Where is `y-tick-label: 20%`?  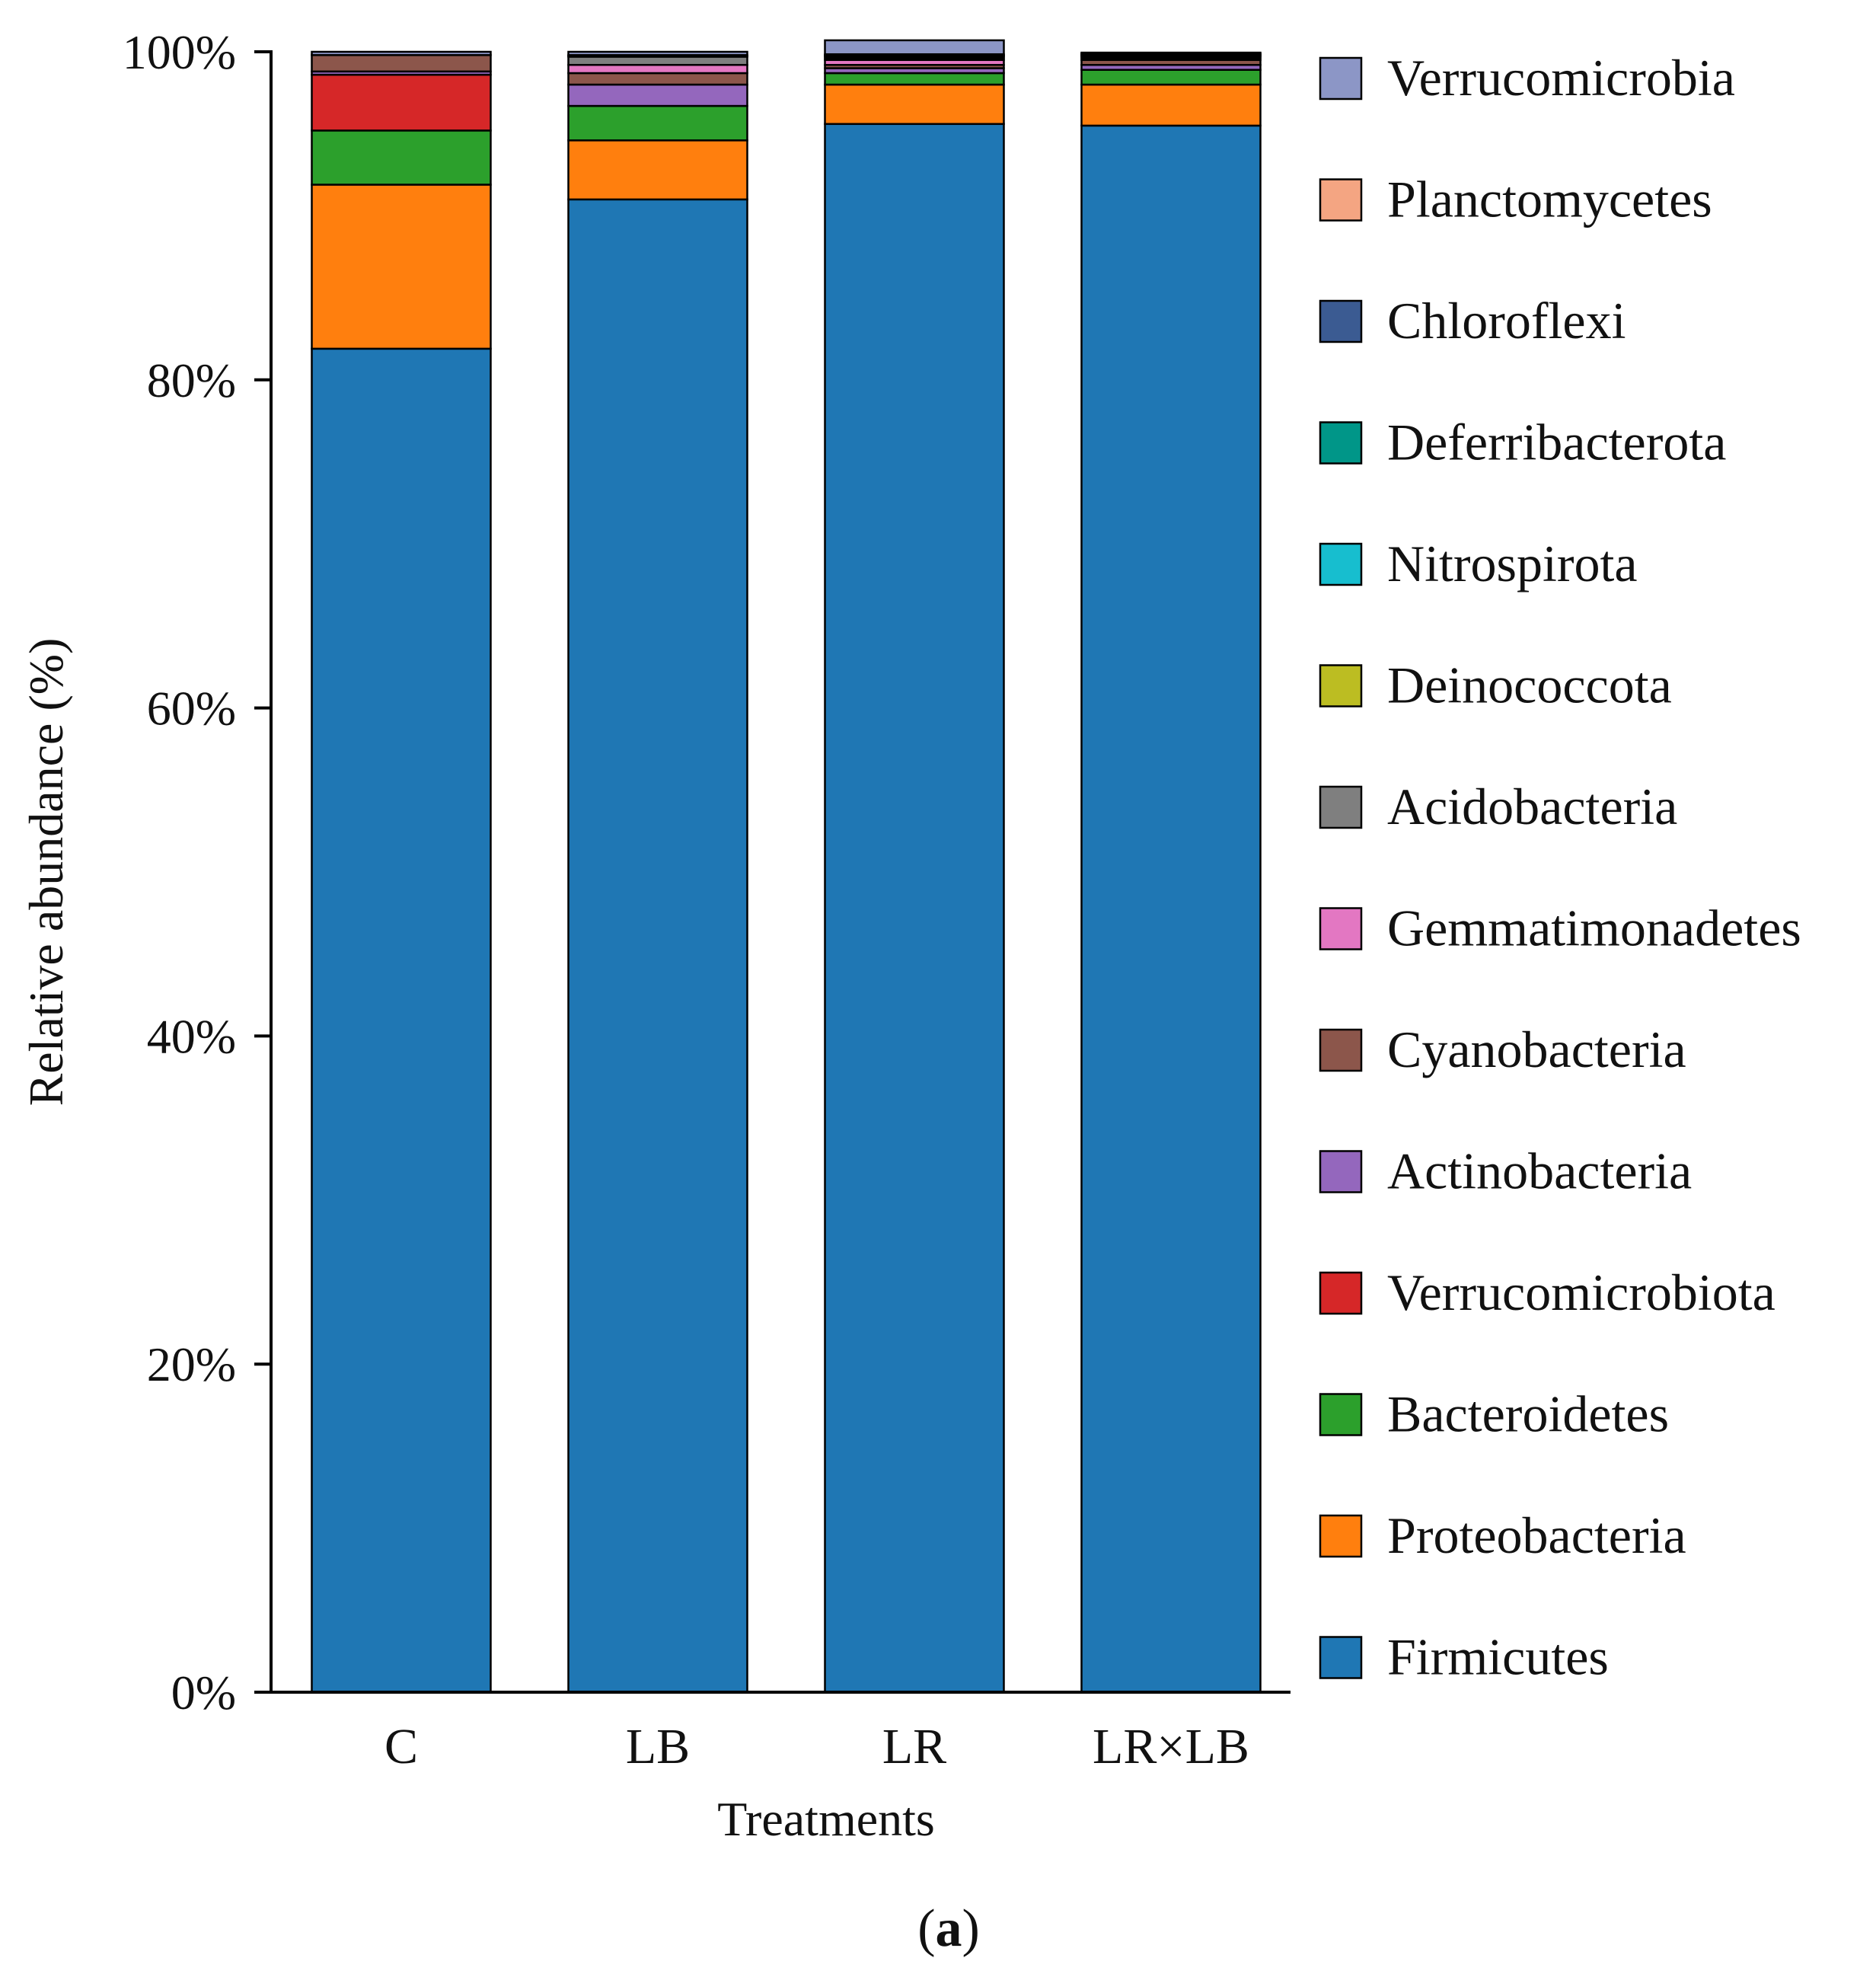
y-tick-label: 20% is located at coordinates (191, 1364).